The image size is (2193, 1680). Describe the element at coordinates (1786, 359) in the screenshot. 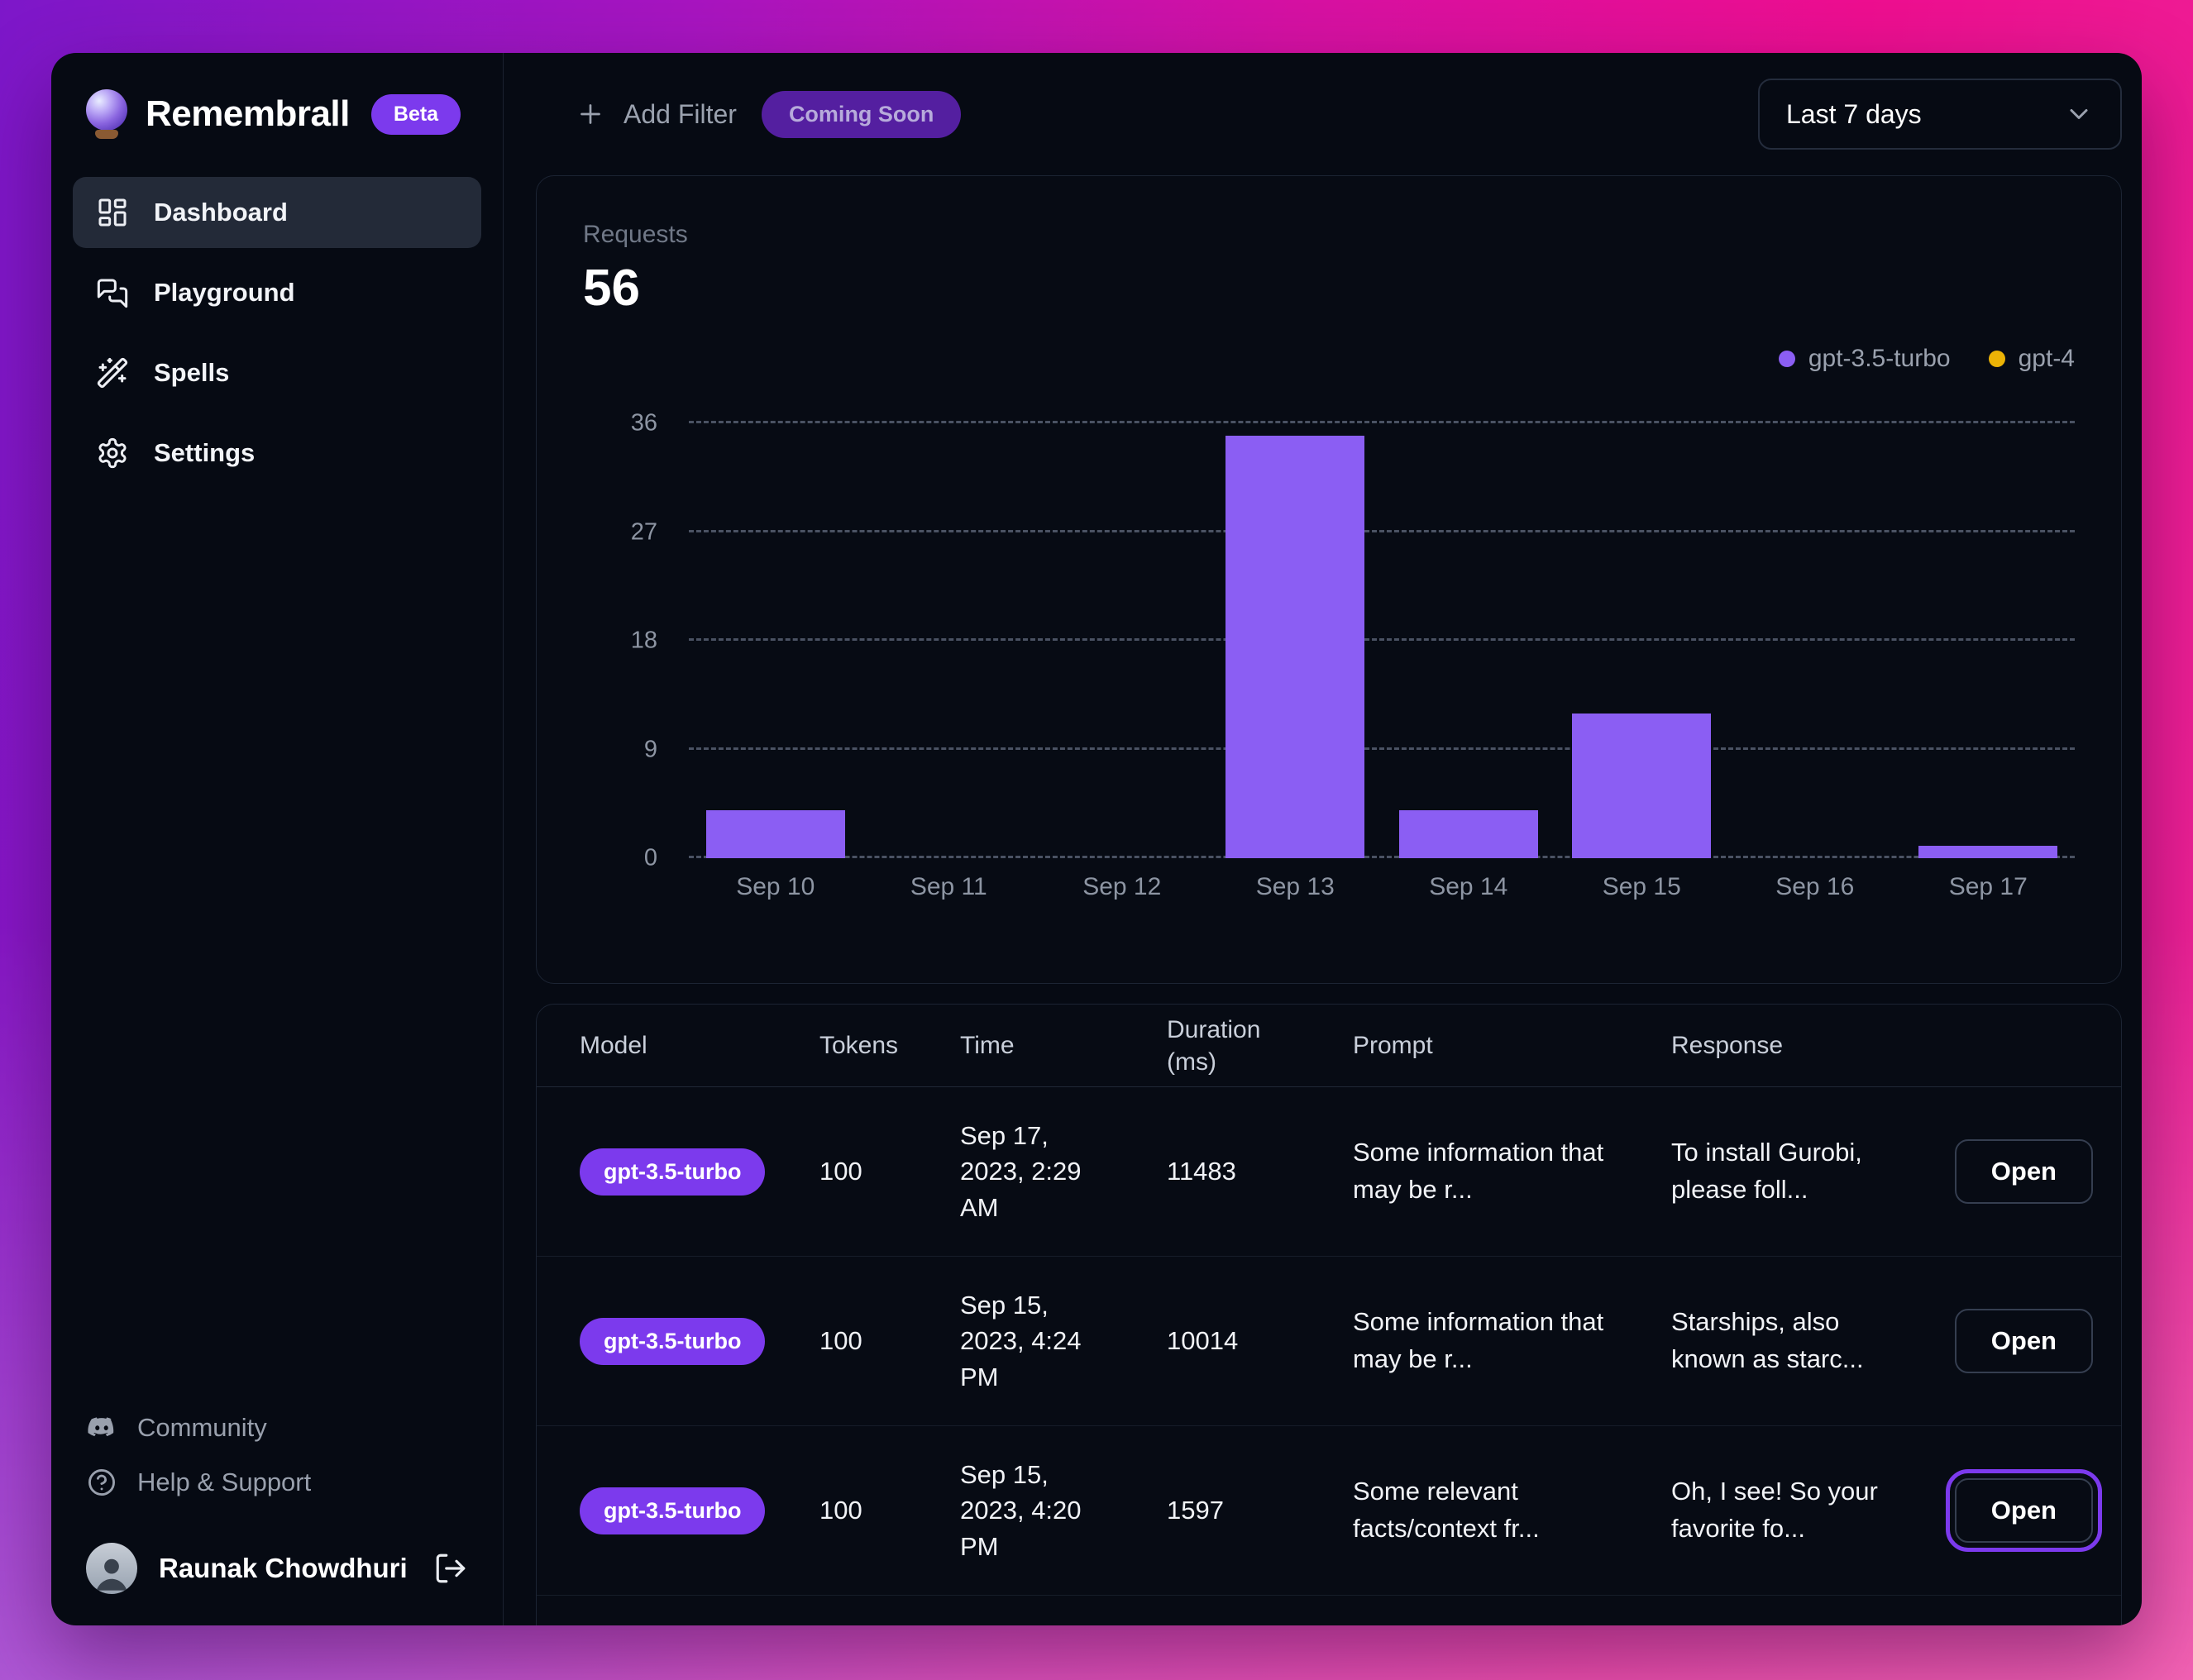

I see `legend-dot-purple` at that location.